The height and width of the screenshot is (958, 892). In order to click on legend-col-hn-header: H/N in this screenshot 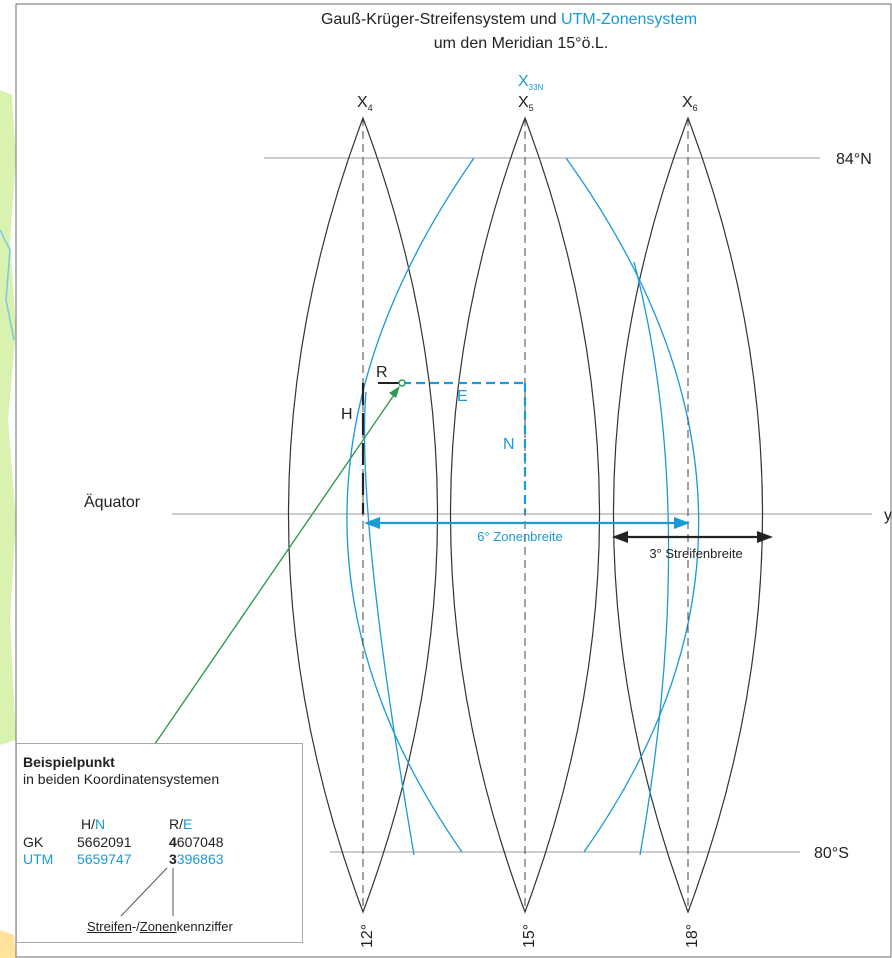, I will do `click(93, 824)`.